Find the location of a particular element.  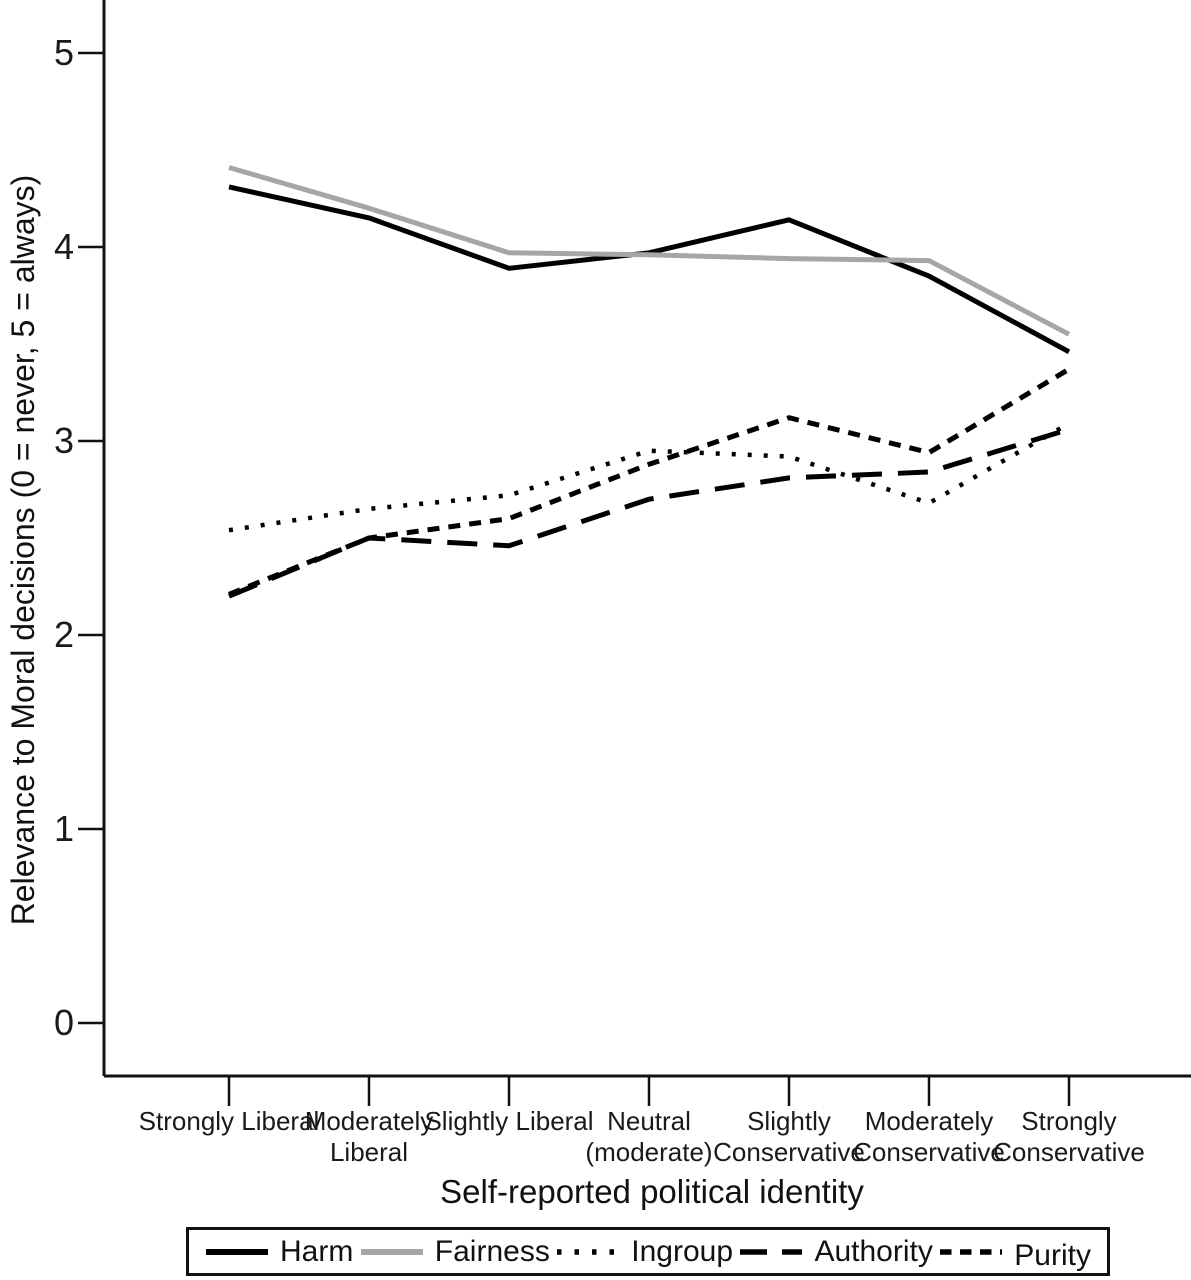

series-line-purity is located at coordinates (649, 482).